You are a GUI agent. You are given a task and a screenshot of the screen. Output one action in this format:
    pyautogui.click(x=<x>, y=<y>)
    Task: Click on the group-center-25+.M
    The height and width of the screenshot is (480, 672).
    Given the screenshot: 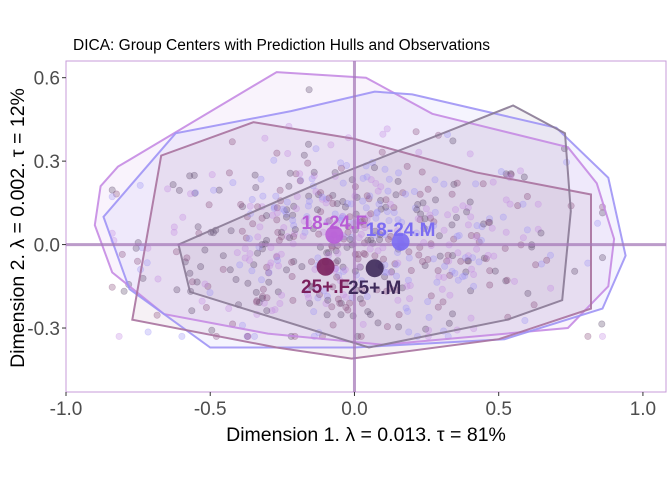 What is the action you would take?
    pyautogui.click(x=374, y=268)
    